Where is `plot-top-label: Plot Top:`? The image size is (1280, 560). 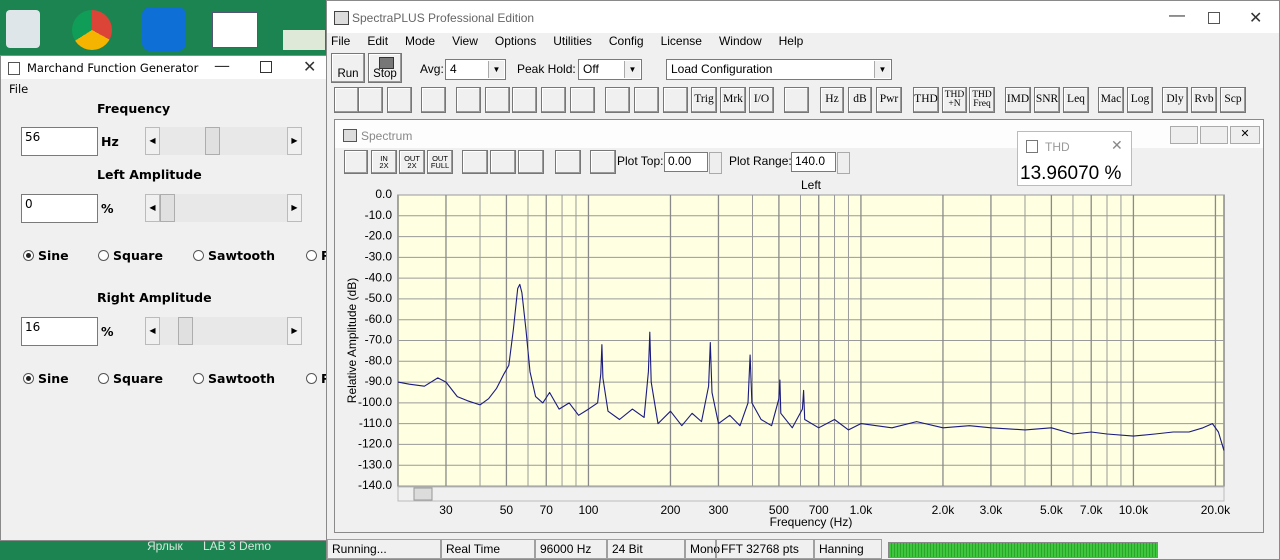 plot-top-label: Plot Top: is located at coordinates (640, 161).